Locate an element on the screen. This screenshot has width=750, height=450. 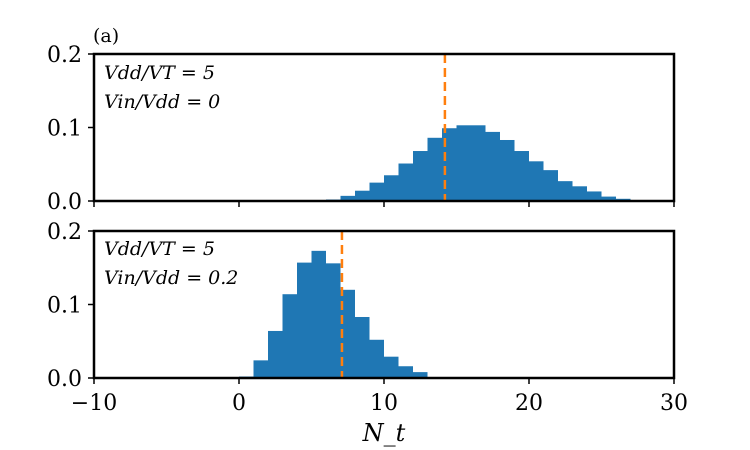
top-y-ticks: 0.0 0.1 0.2 is located at coordinates (70, 129).